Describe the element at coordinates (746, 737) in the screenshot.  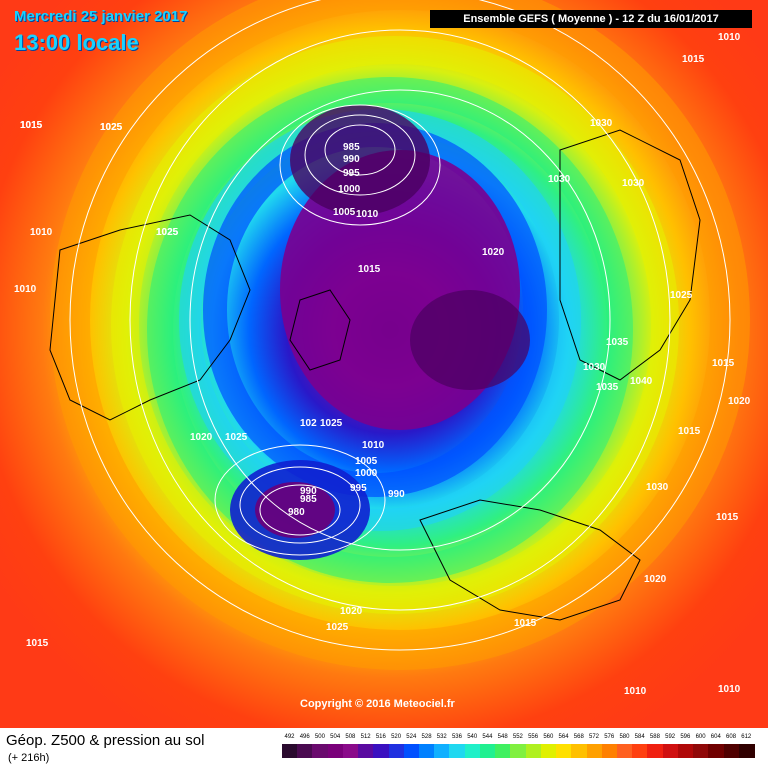
I see `legend-tick-label: 612` at that location.